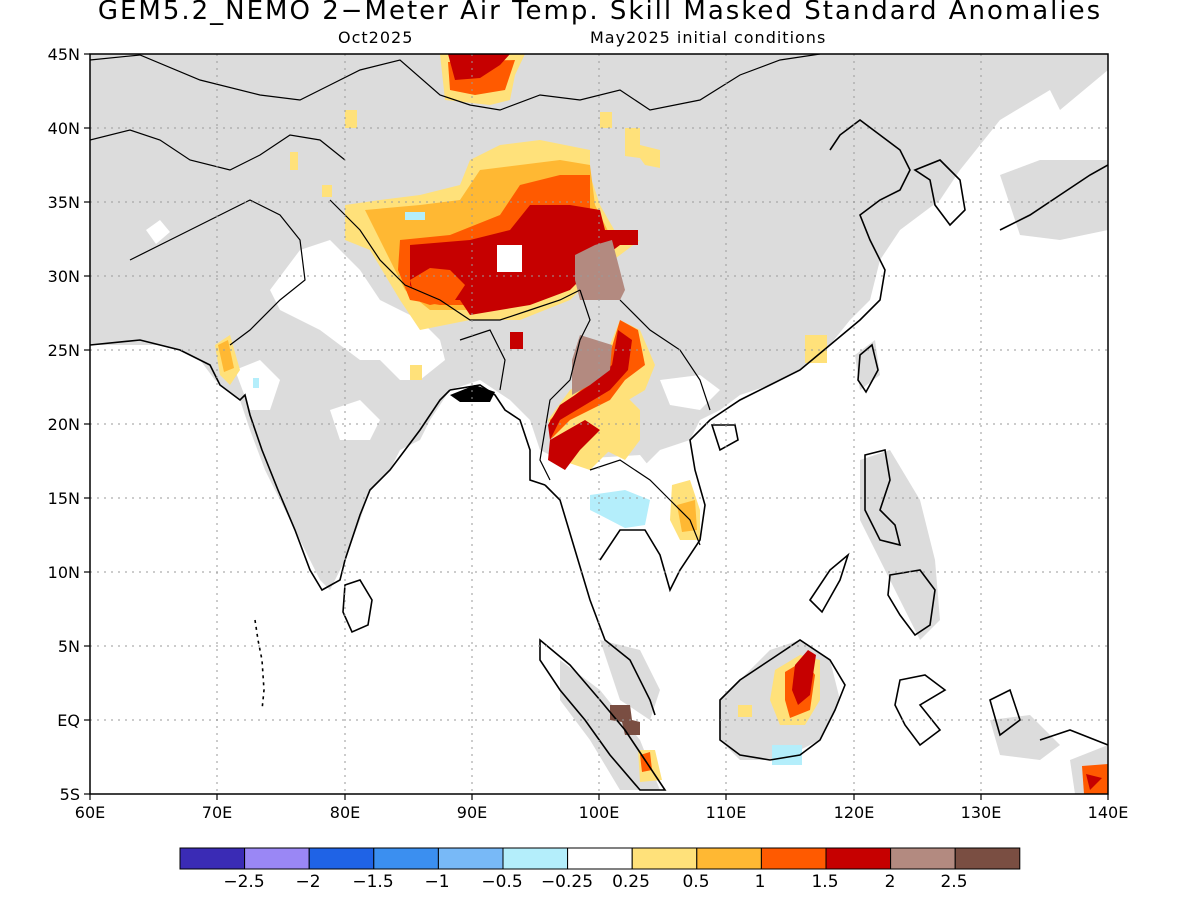 The width and height of the screenshot is (1200, 900). I want to click on lon-label-90e: 90E, so click(472, 812).